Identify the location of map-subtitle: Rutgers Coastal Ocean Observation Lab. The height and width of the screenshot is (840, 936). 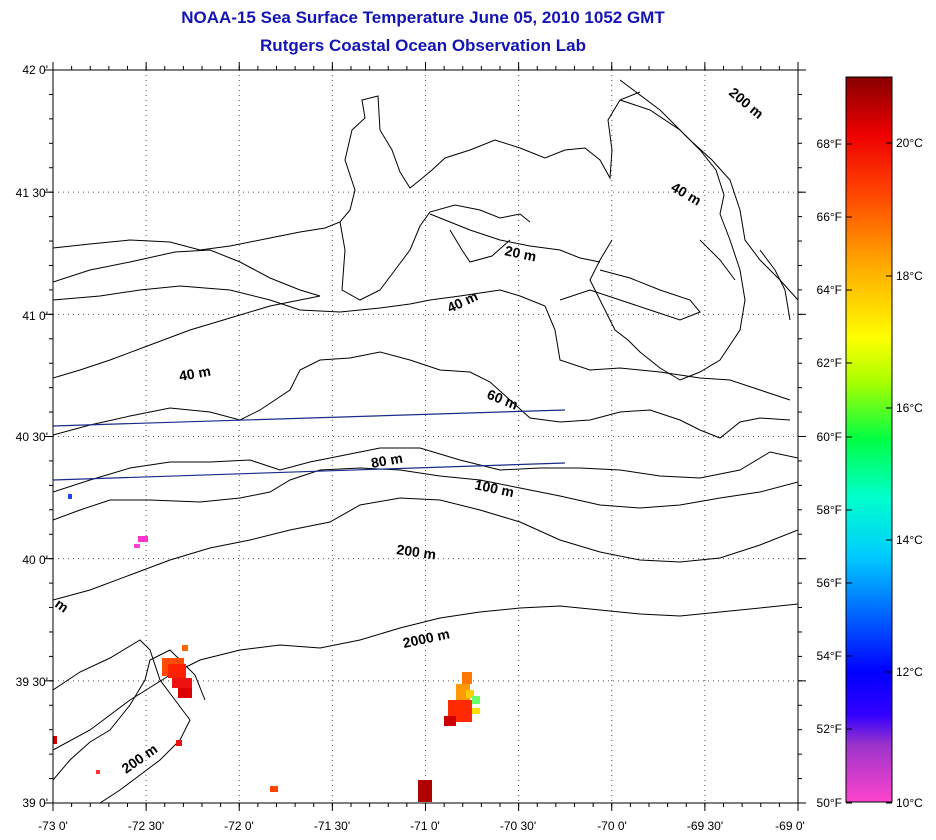
(423, 45).